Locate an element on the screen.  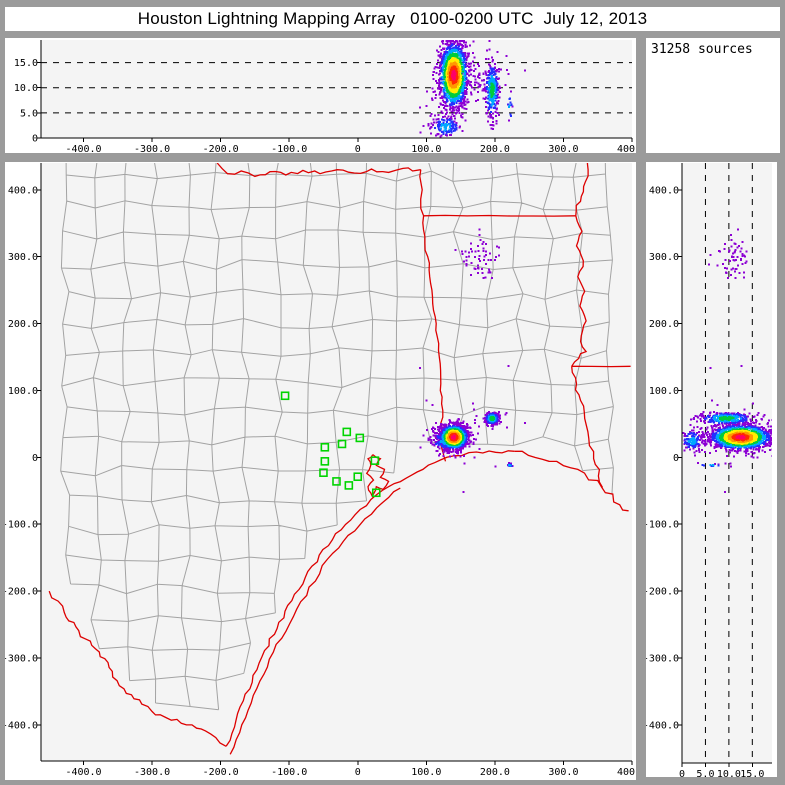
svg-text: 10.0 is located at coordinates (26, 88).